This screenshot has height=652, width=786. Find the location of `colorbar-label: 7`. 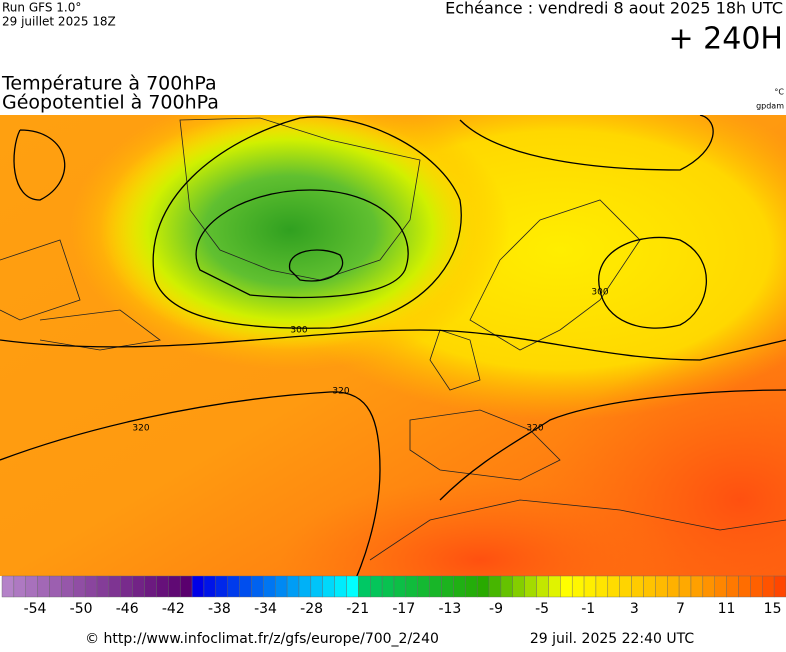

colorbar-label: 7 is located at coordinates (680, 609).